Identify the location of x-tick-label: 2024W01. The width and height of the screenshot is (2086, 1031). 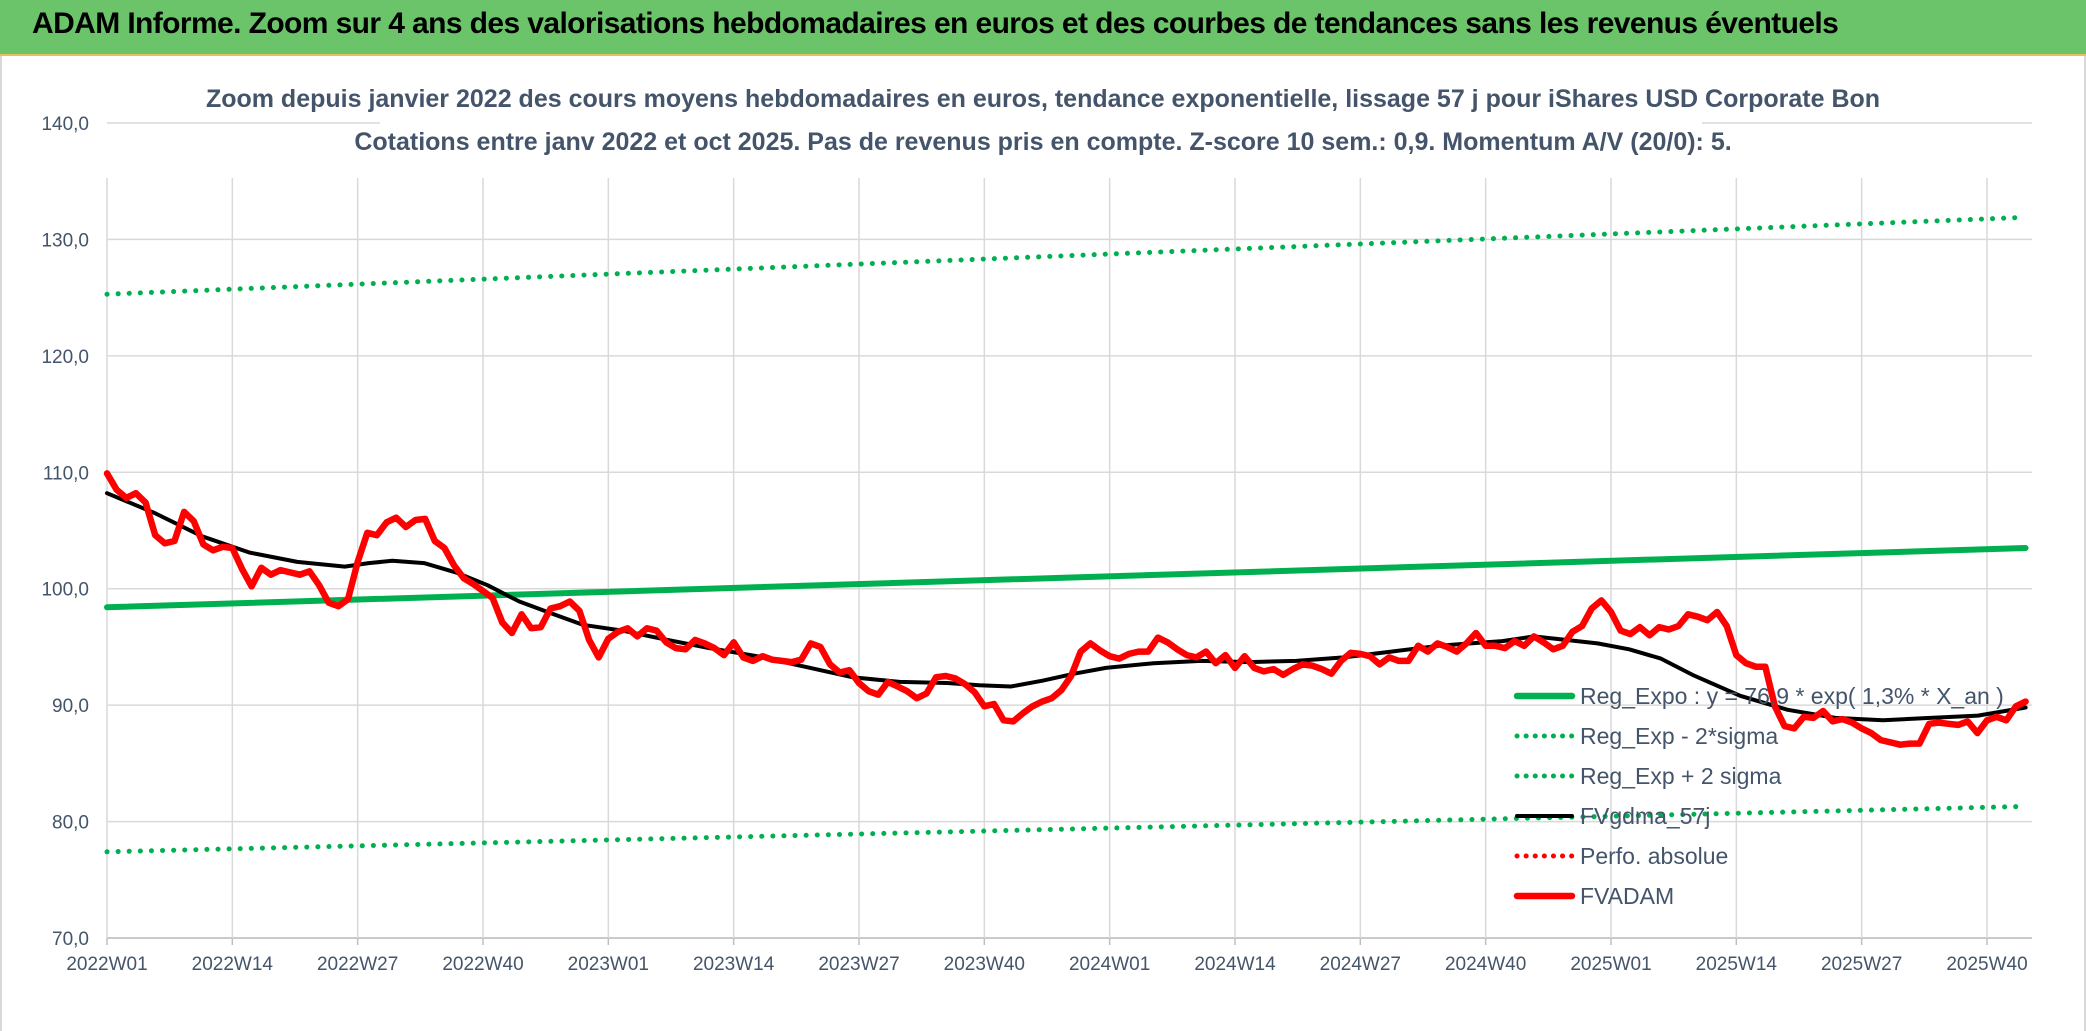
(1109, 964).